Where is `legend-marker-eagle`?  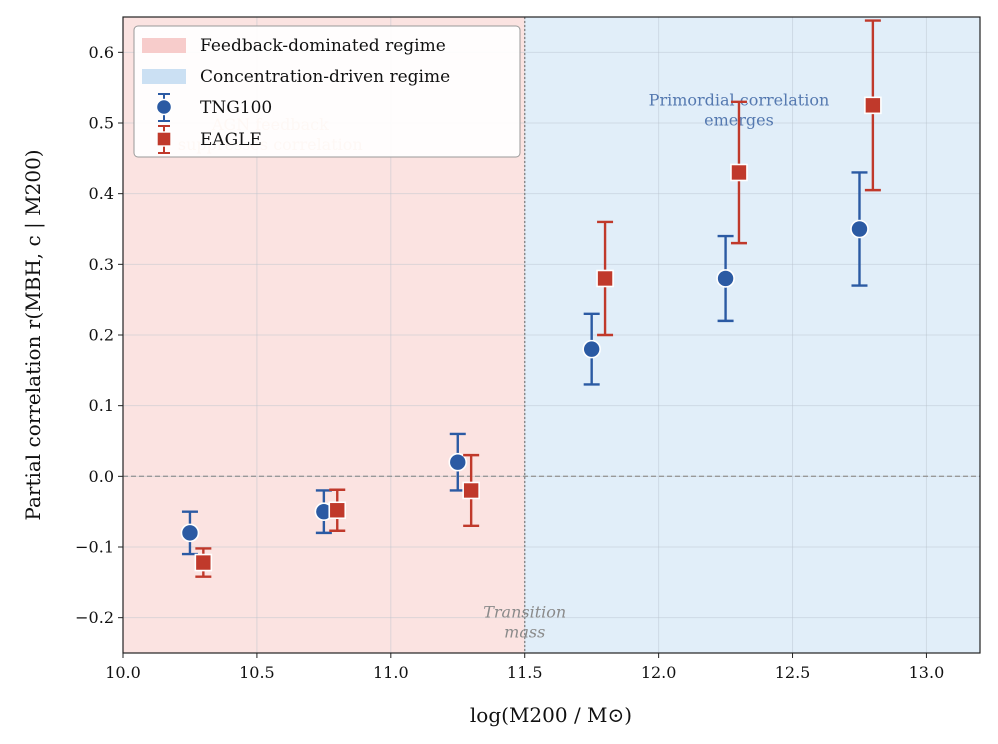 legend-marker-eagle is located at coordinates (164, 139).